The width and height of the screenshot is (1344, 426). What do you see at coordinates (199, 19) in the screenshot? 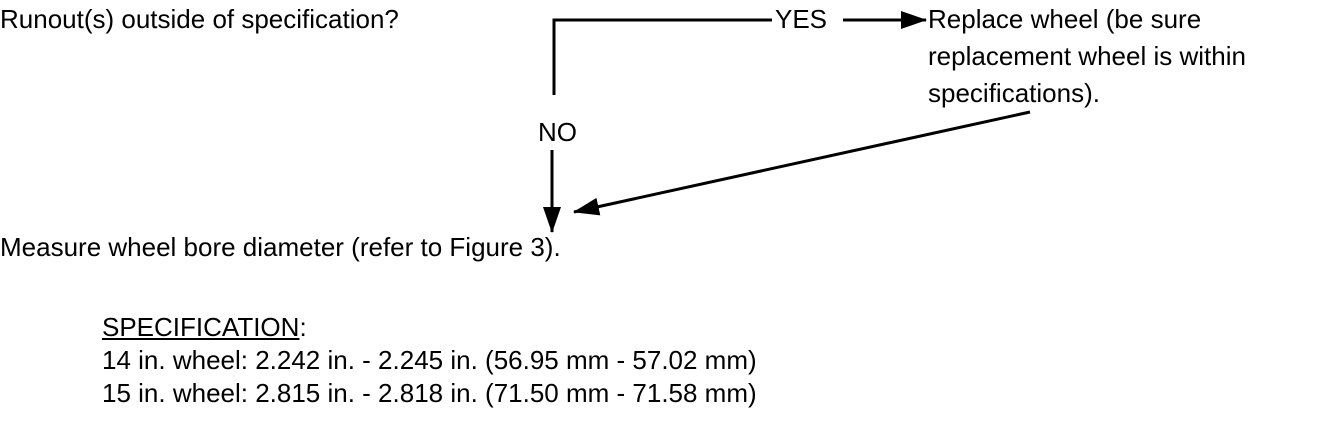
I see `question-text: Runout(s) outside of specification?` at bounding box center [199, 19].